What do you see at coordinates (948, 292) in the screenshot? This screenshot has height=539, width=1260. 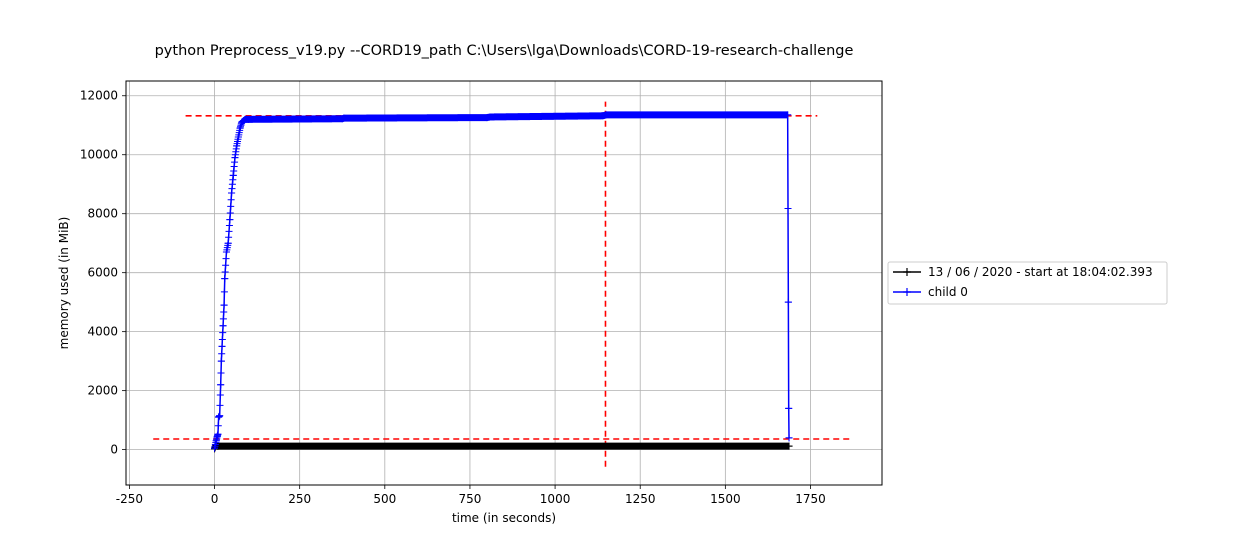 I see `legend-label: child 0` at bounding box center [948, 292].